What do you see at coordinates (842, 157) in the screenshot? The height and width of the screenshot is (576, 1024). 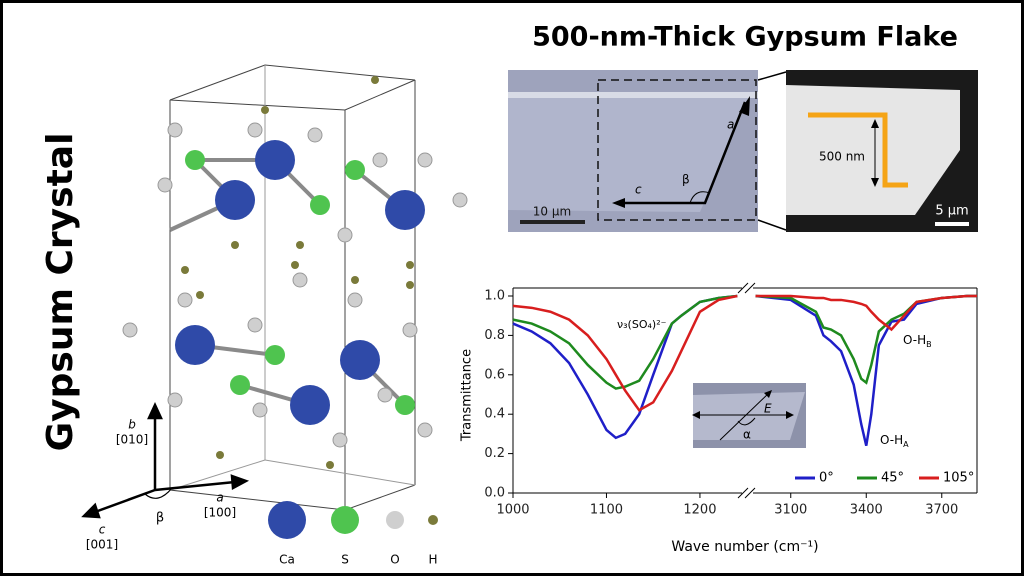 I see `thickness-label: 500 nm` at bounding box center [842, 157].